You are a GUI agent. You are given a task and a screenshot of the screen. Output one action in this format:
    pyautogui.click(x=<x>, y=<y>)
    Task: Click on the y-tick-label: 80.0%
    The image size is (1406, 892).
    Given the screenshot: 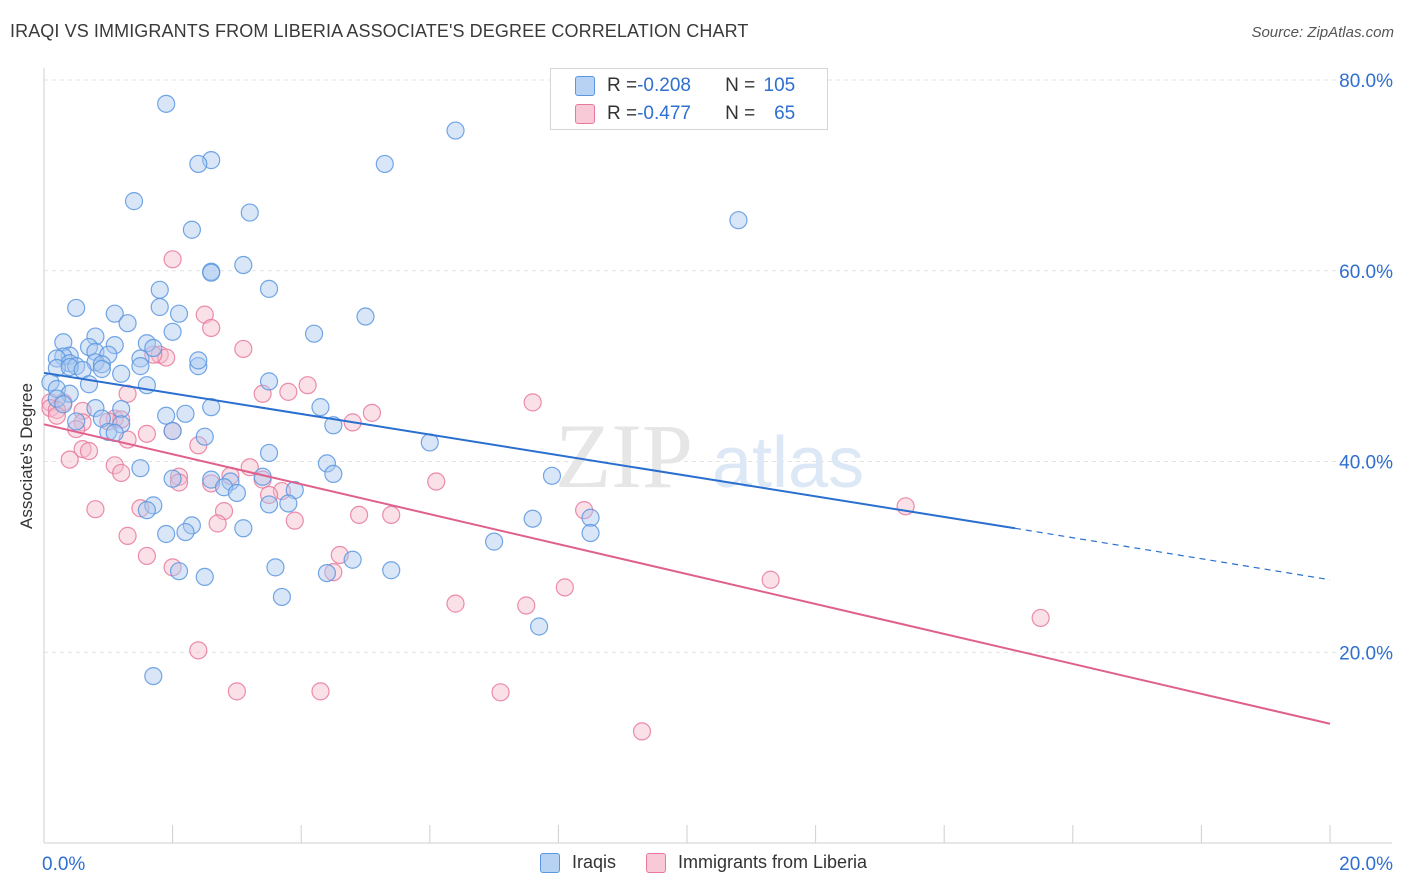 What is the action you would take?
    pyautogui.click(x=1366, y=81)
    